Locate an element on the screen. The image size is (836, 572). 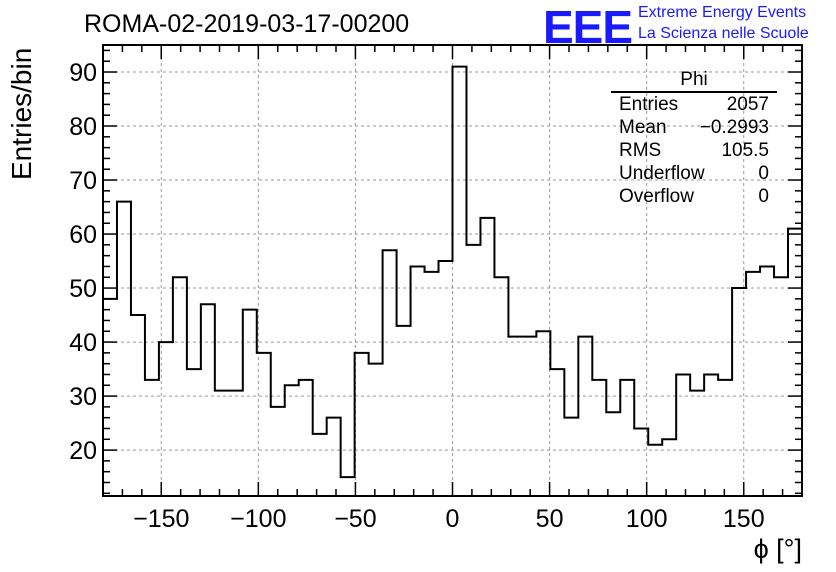
y-tick-label: 20 is located at coordinates (83, 451).